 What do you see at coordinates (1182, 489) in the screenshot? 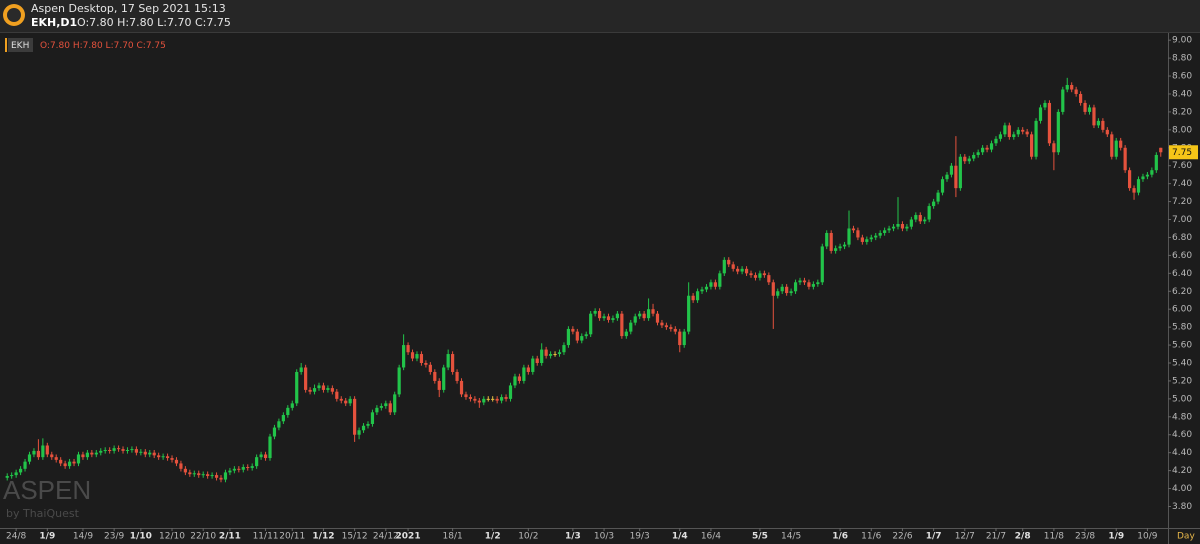
I see `y-tick-label: 4.00` at bounding box center [1182, 489].